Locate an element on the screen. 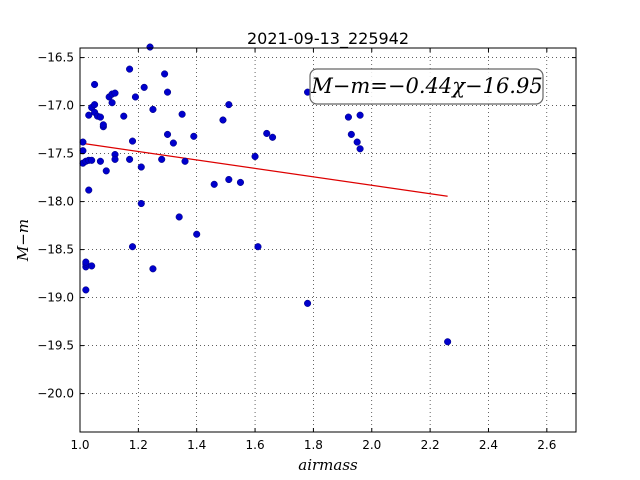 The image size is (640, 480). x-tick-label: 1.2 is located at coordinates (138, 445).